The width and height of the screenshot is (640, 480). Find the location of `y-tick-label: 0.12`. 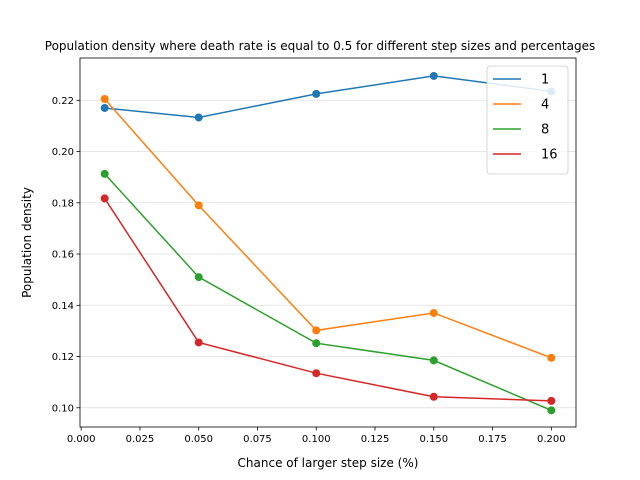

y-tick-label: 0.12 is located at coordinates (63, 357).